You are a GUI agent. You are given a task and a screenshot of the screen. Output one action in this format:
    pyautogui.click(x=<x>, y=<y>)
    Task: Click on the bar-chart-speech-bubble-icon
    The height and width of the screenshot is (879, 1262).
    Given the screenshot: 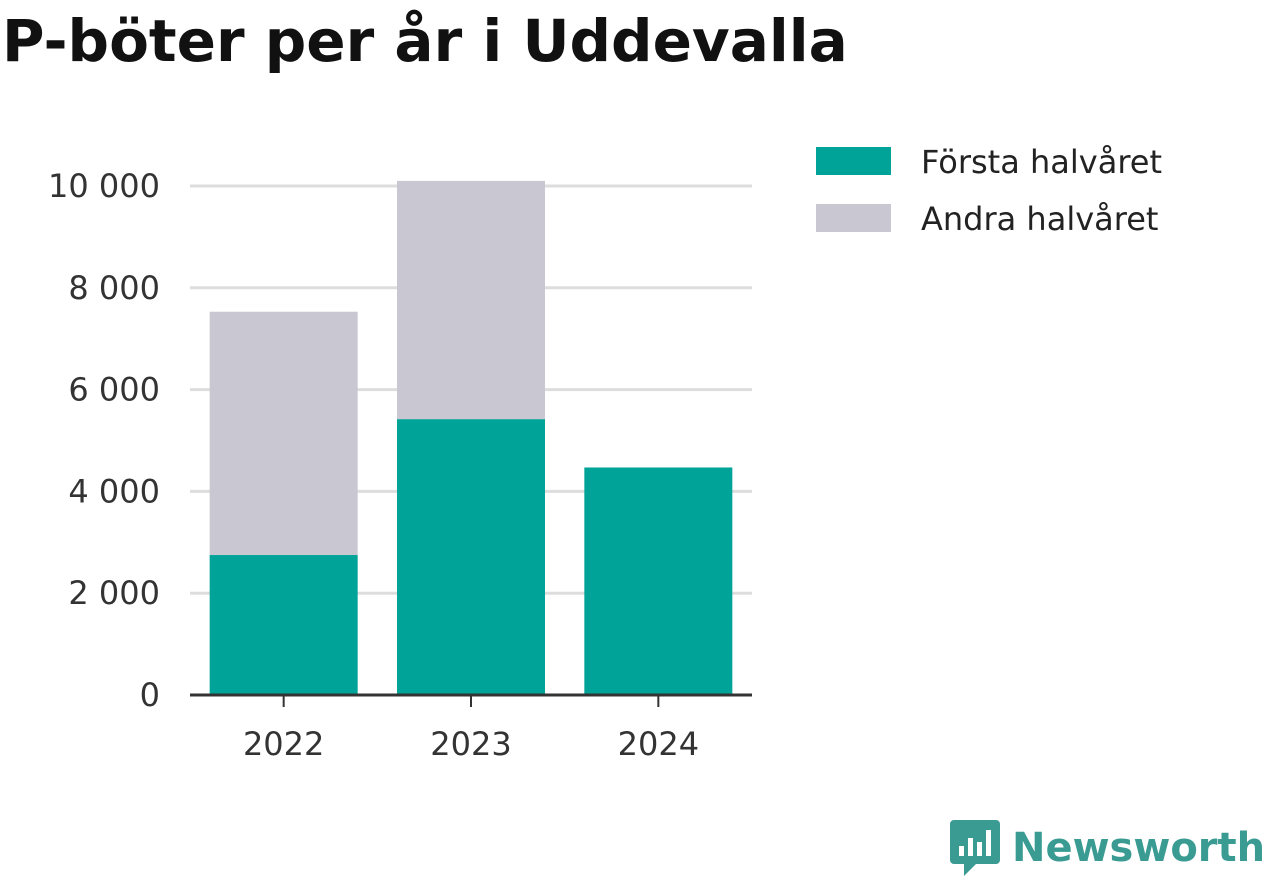 What is the action you would take?
    pyautogui.click(x=975, y=848)
    